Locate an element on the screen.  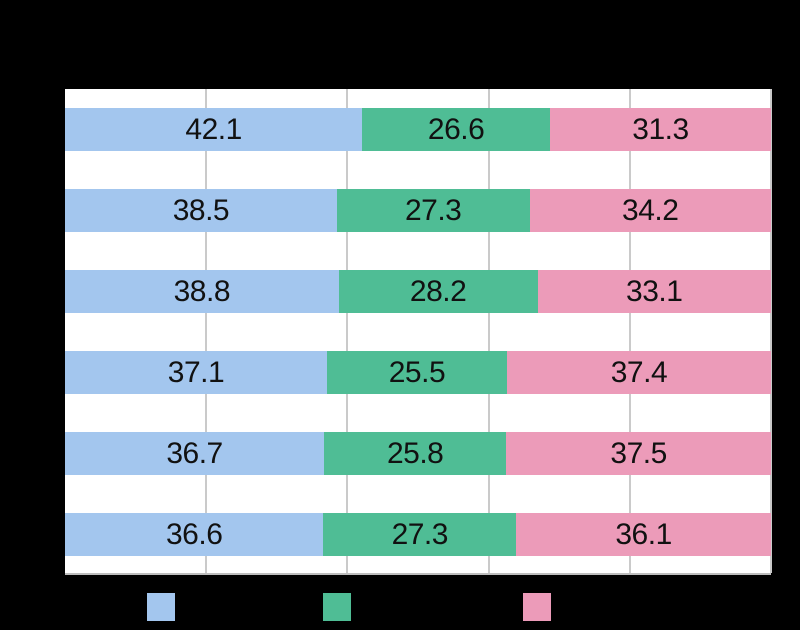
bar-value-label: 37.1 is located at coordinates (196, 372).